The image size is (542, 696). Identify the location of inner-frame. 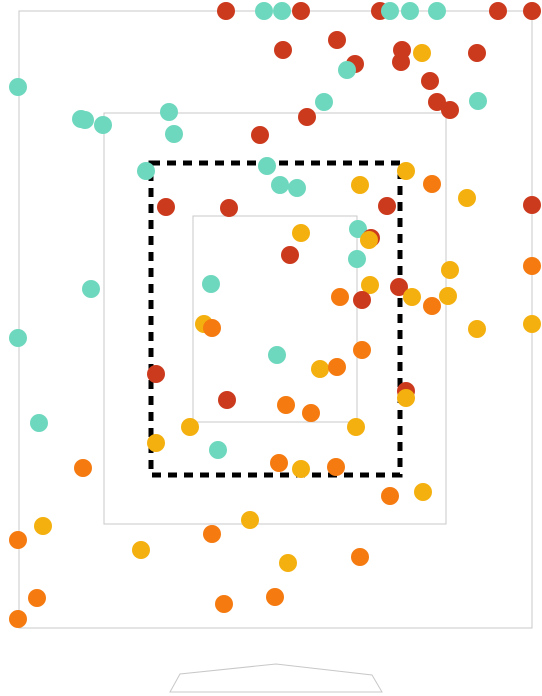
(275, 319).